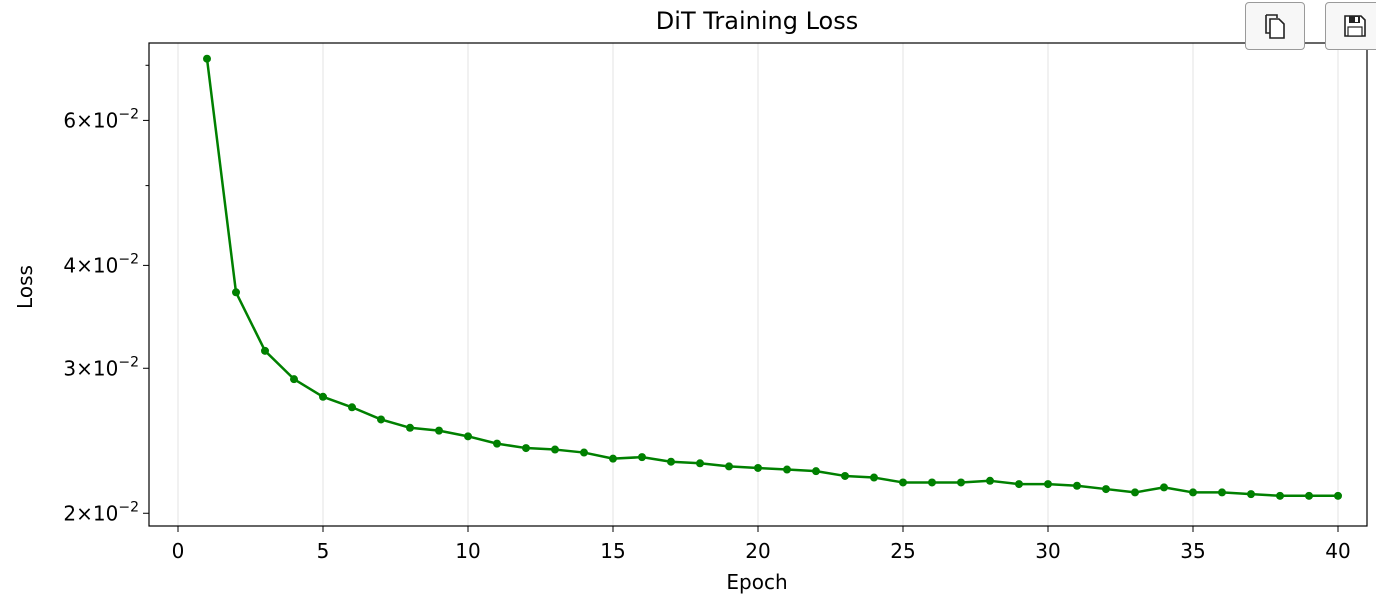  What do you see at coordinates (106, 294) in the screenshot?
I see `y-axis: 2×10−23×10−24×10−26×10−2` at bounding box center [106, 294].